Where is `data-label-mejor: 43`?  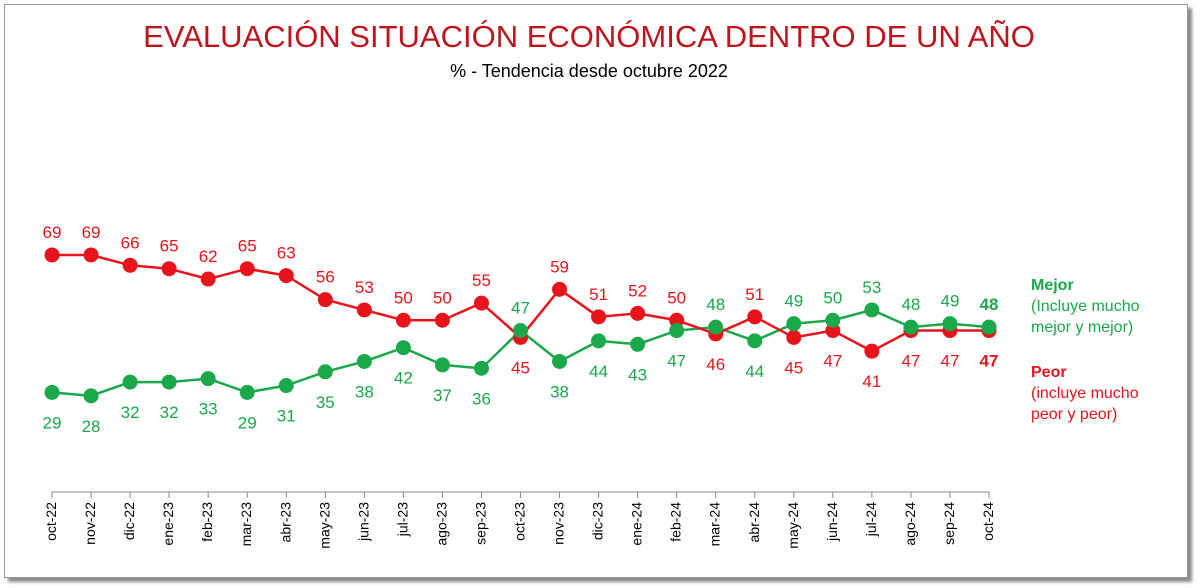
data-label-mejor: 43 is located at coordinates (637, 374).